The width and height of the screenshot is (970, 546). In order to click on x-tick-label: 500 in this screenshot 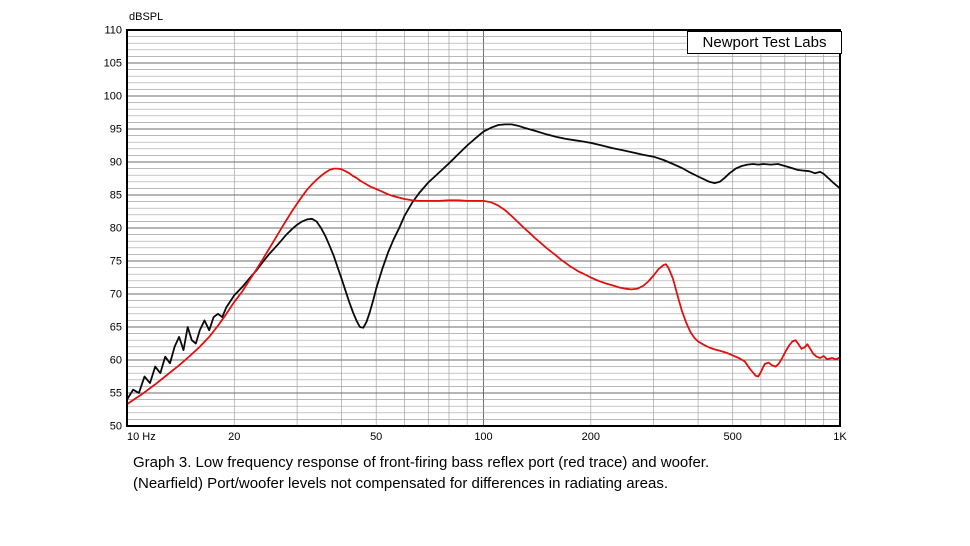, I will do `click(733, 437)`.